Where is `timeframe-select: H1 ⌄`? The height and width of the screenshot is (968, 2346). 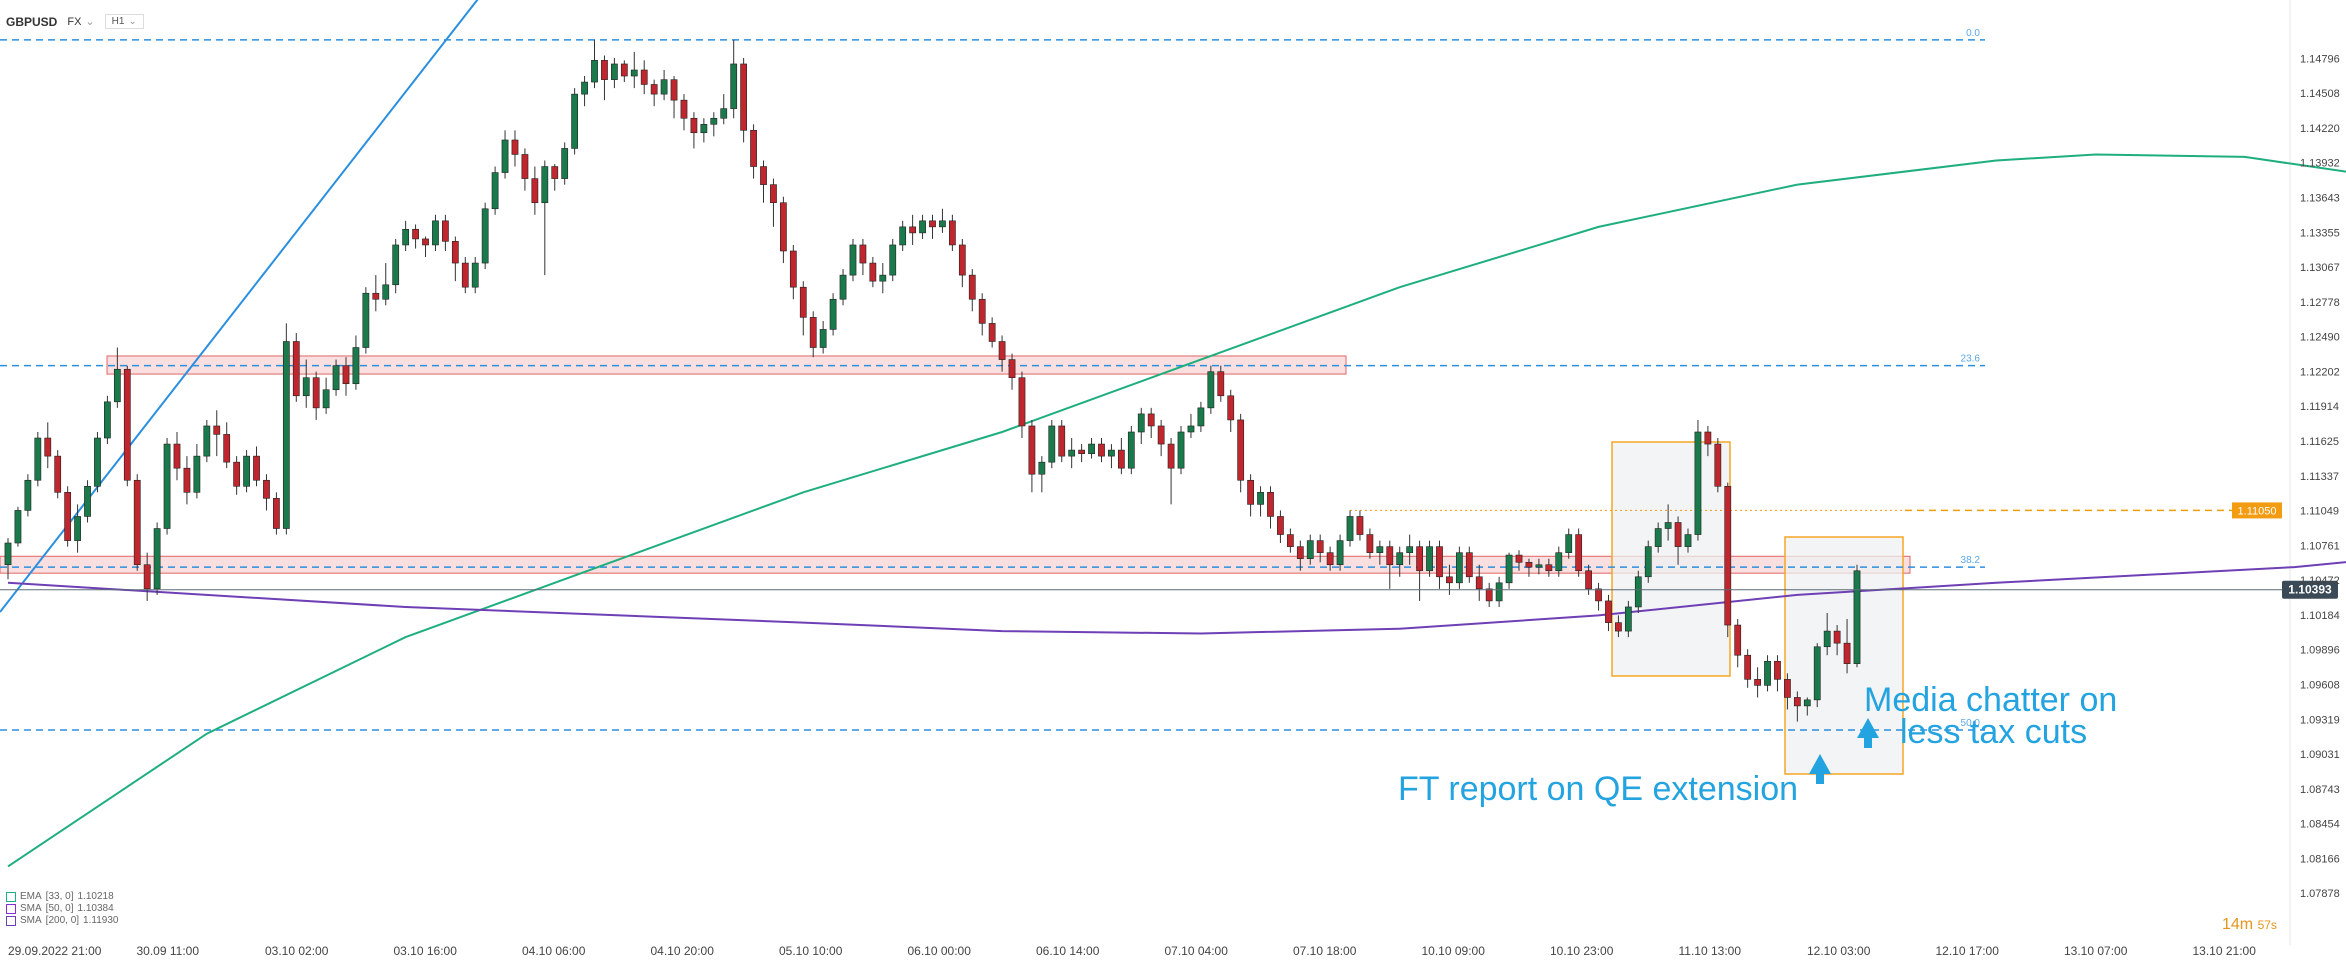 timeframe-select: H1 ⌄ is located at coordinates (124, 21).